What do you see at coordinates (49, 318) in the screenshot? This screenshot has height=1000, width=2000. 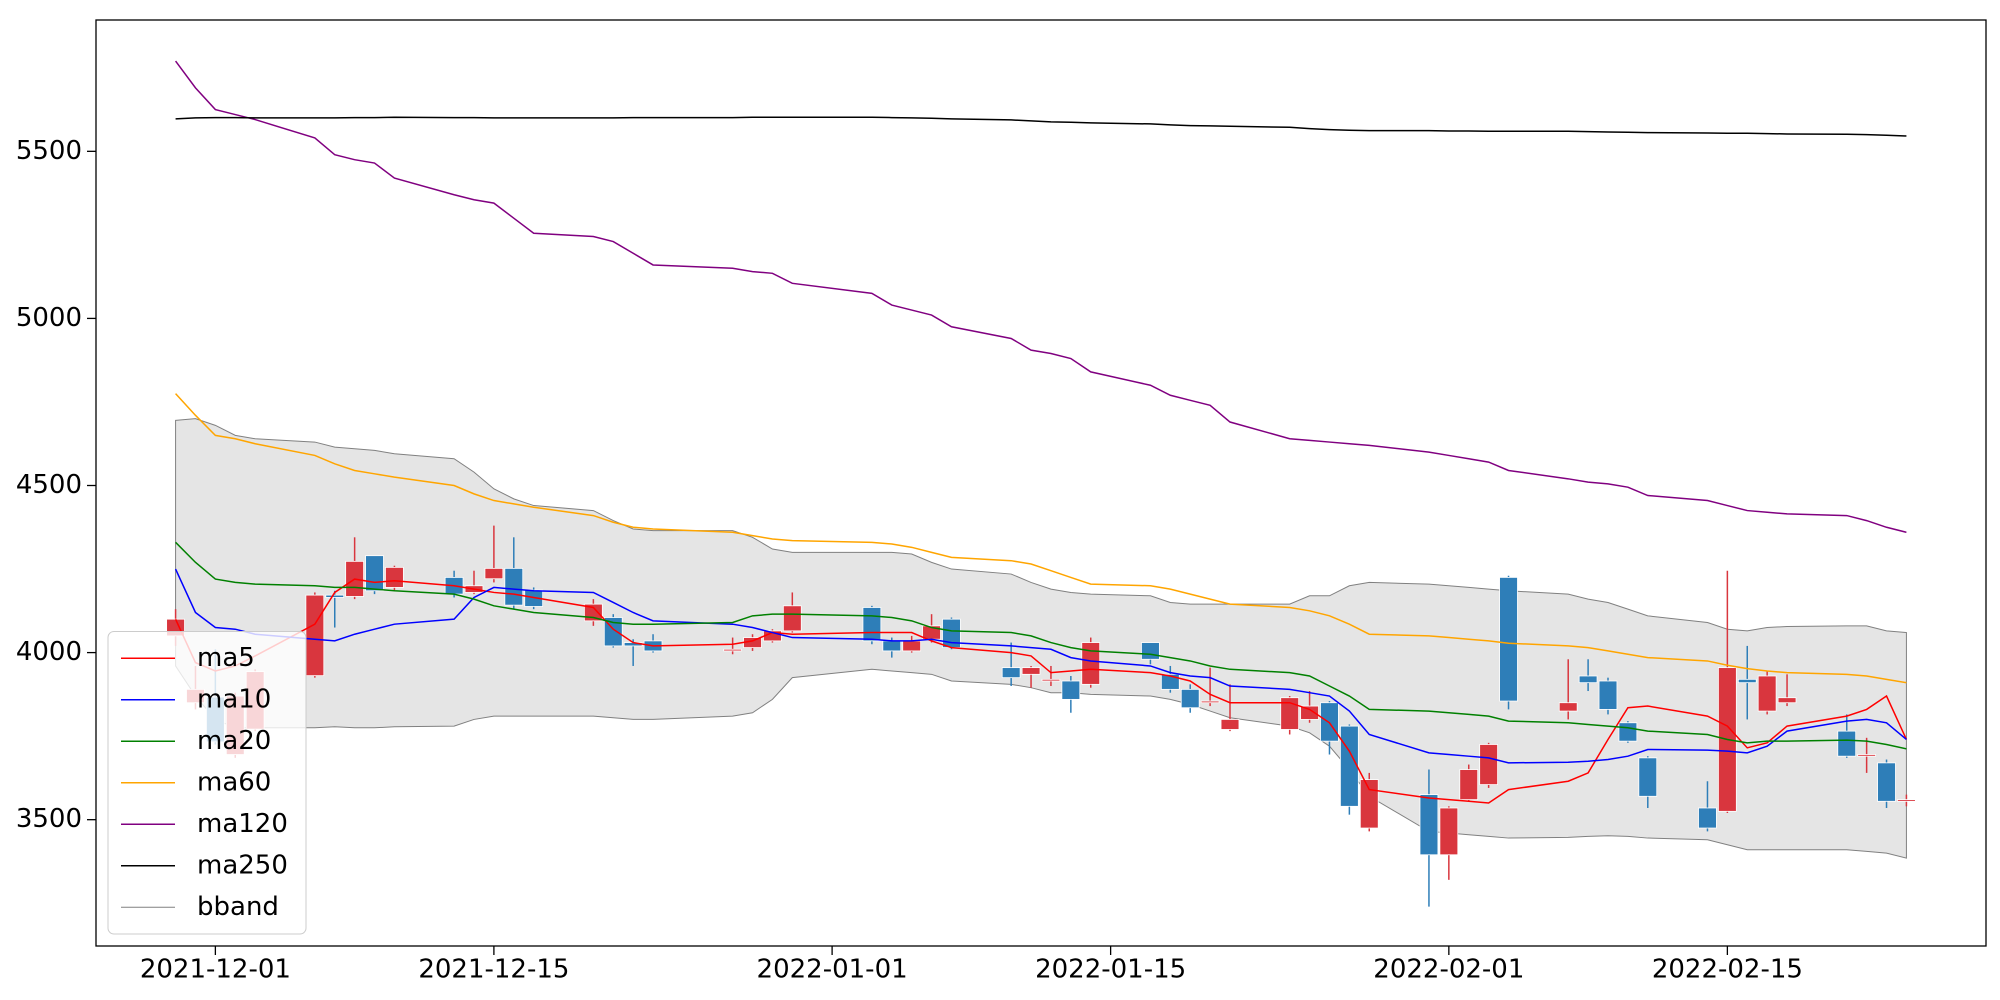 I see `y-tick-label: 5000` at bounding box center [49, 318].